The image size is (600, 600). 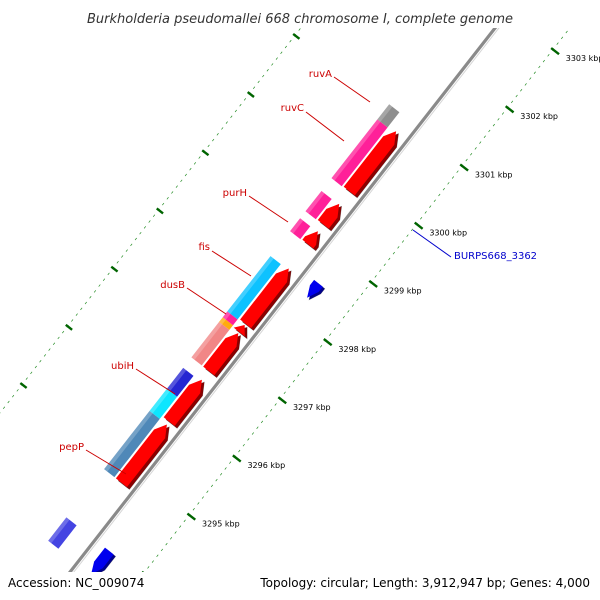 I want to click on footer-band, so click(x=300, y=586).